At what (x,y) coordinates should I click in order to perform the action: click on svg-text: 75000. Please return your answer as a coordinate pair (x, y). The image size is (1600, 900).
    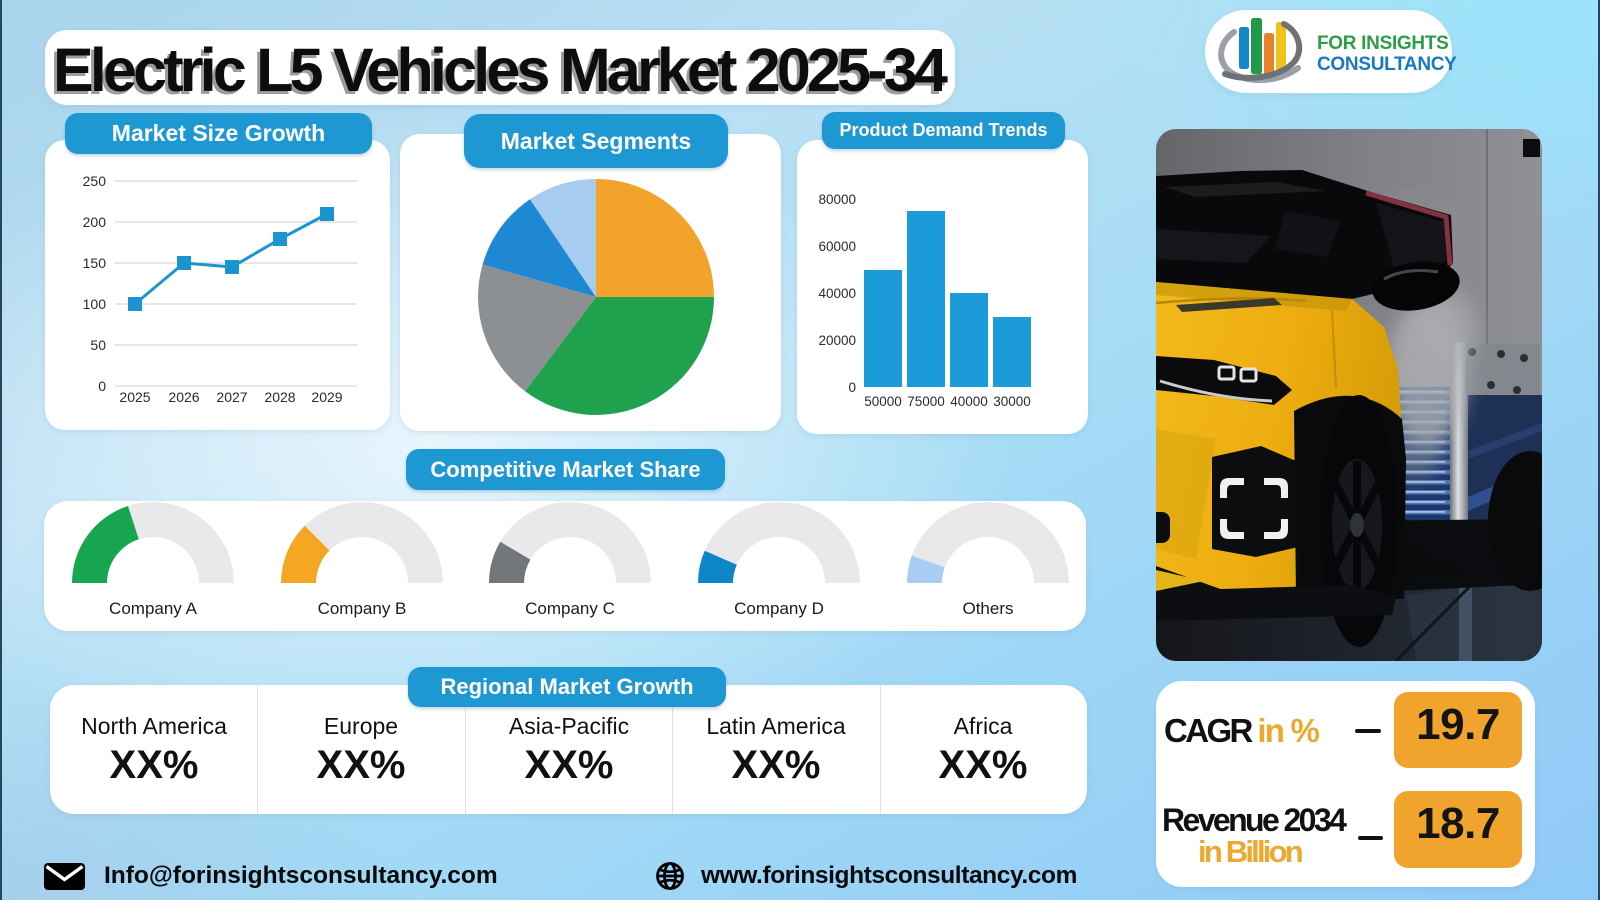
    Looking at the image, I should click on (926, 401).